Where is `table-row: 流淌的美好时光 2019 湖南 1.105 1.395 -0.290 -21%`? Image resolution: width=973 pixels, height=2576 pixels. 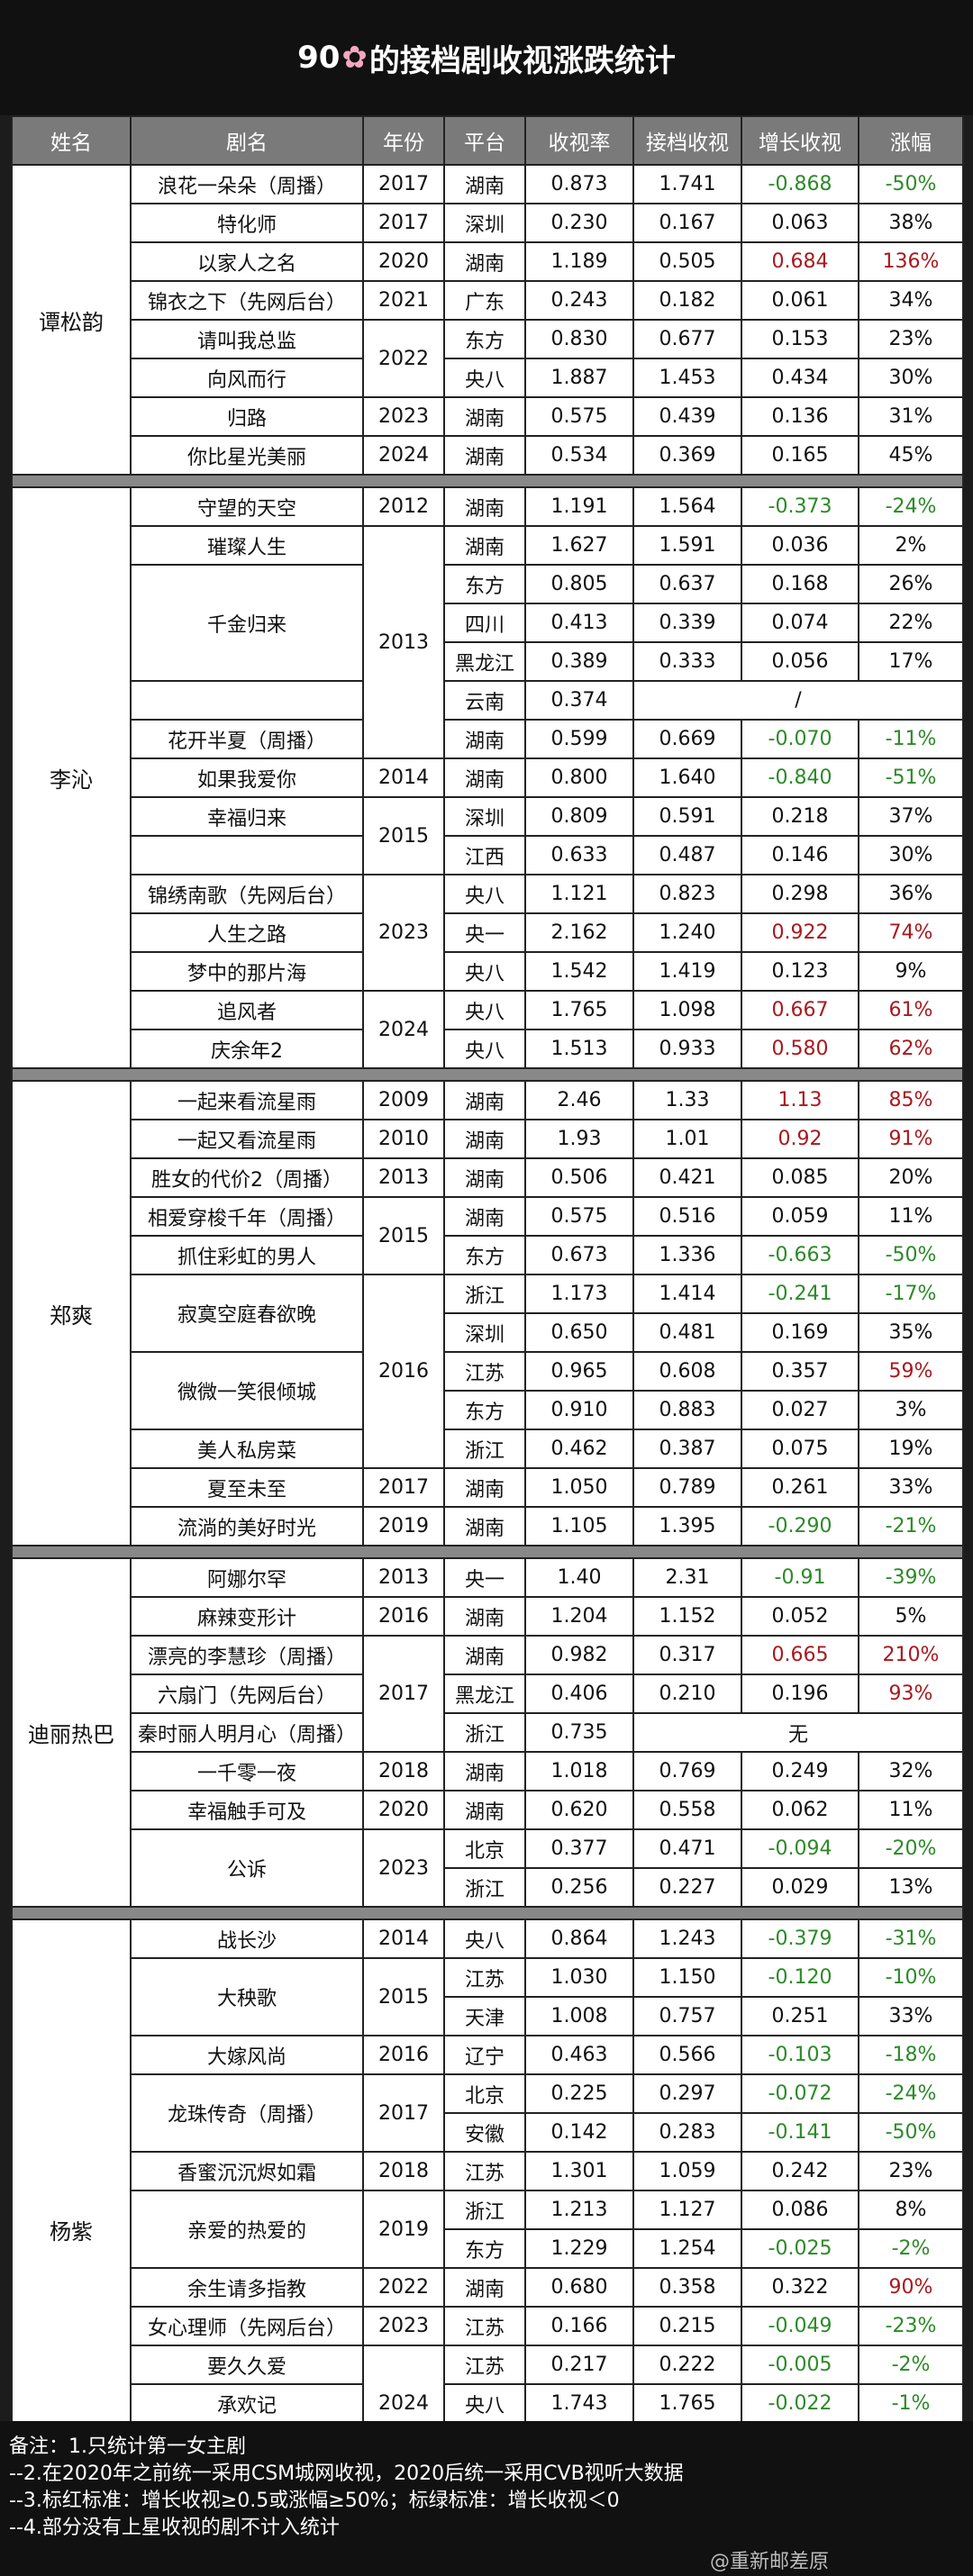
table-row: 流淌的美好时光 2019 湖南 1.105 1.395 -0.290 -21% is located at coordinates (488, 1526).